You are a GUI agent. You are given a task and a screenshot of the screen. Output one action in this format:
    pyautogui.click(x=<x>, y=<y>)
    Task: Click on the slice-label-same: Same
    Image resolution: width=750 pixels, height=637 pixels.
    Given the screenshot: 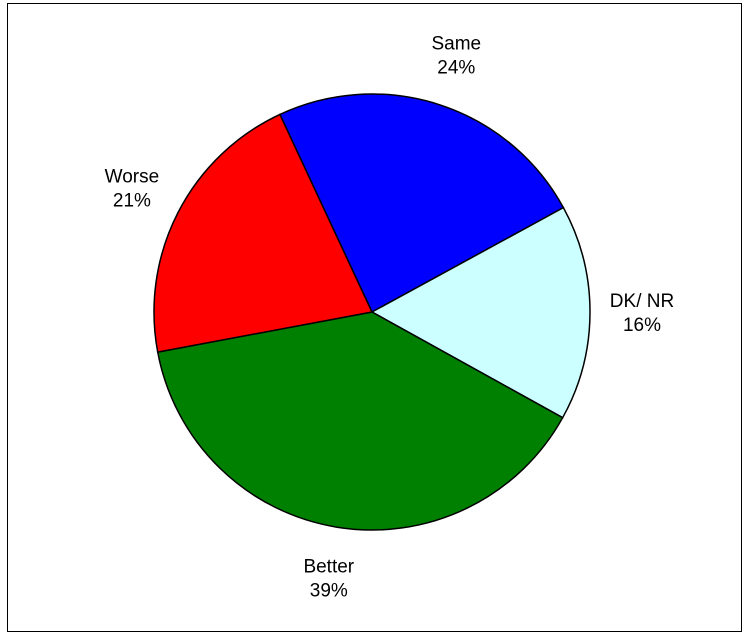 What is the action you would take?
    pyautogui.click(x=456, y=44)
    